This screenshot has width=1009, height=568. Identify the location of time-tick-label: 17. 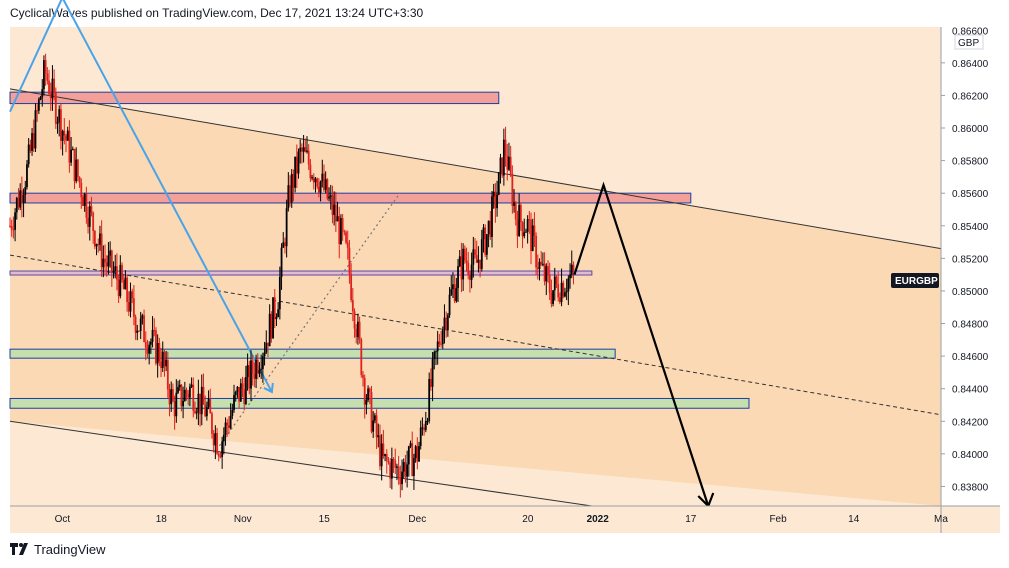
(691, 519).